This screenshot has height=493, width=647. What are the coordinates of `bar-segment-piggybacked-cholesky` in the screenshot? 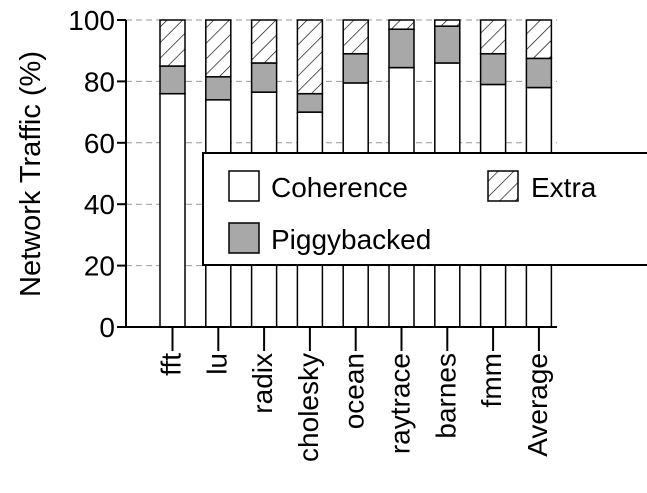 It's located at (310, 102).